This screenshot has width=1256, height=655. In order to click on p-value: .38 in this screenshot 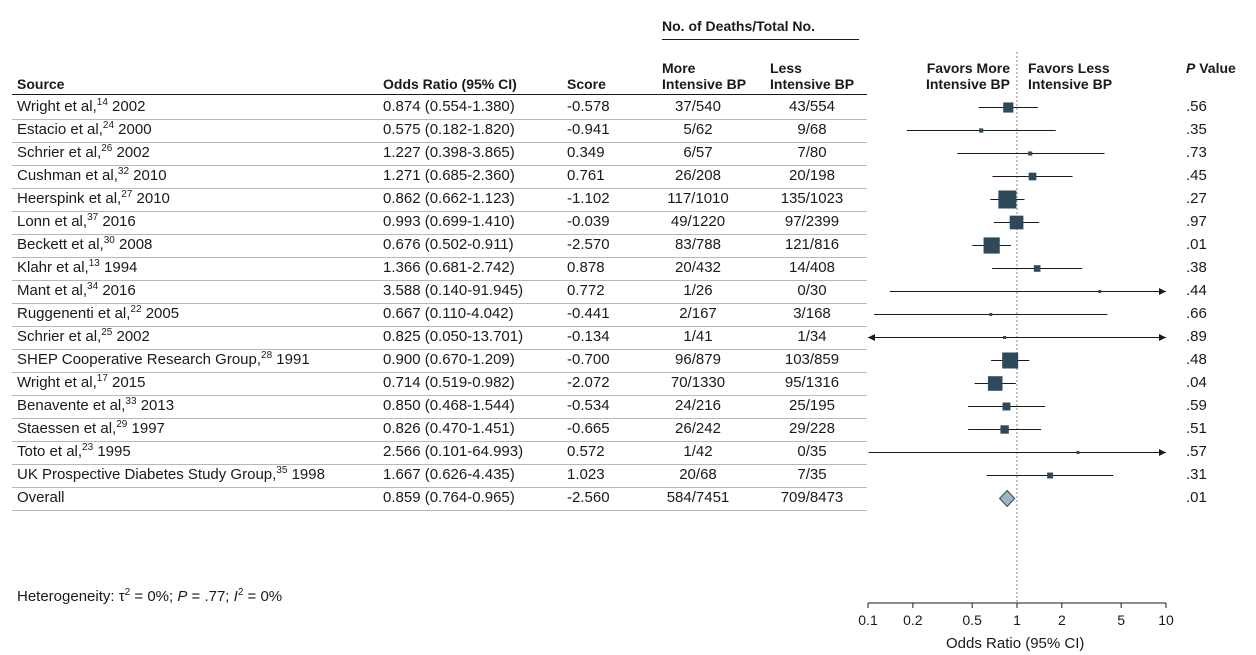, I will do `click(1196, 267)`.